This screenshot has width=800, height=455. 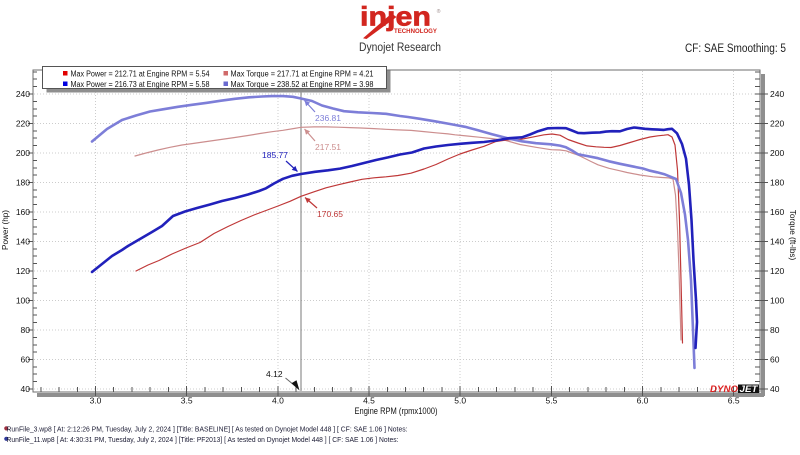 I want to click on svg-text:Max Power = 212.71 at Engine R: Max Power = 212.71 at Engine RPM = 5.54, so click(x=140, y=74).